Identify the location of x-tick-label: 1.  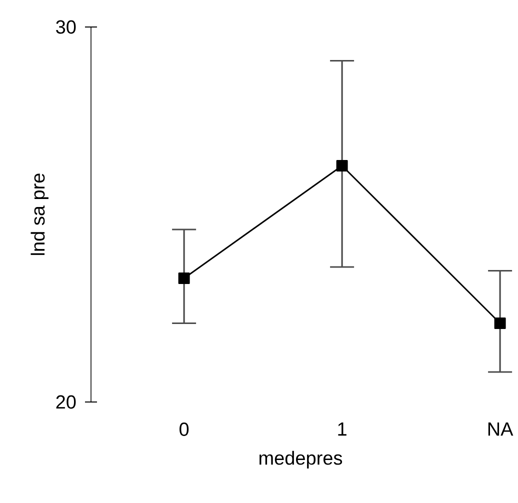
(342, 429).